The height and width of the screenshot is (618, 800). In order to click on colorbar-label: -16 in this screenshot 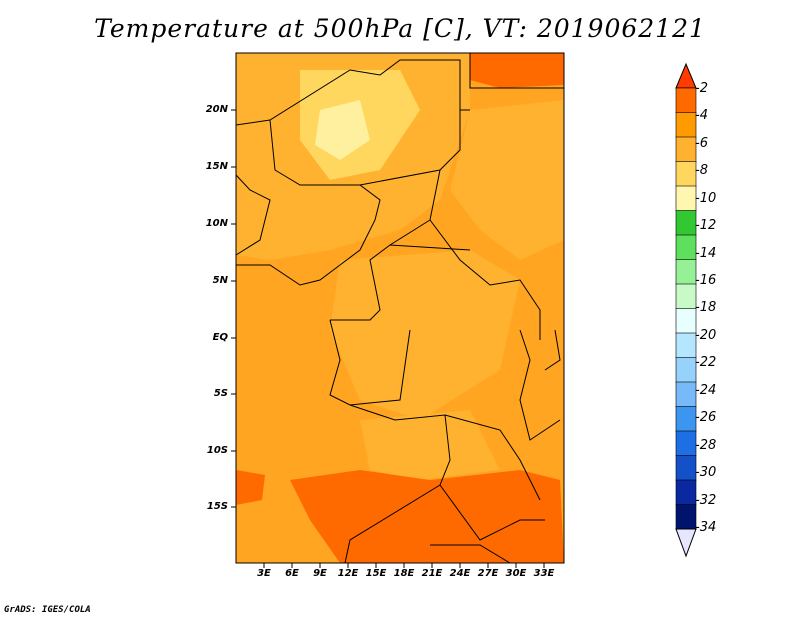, I will do `click(706, 280)`.